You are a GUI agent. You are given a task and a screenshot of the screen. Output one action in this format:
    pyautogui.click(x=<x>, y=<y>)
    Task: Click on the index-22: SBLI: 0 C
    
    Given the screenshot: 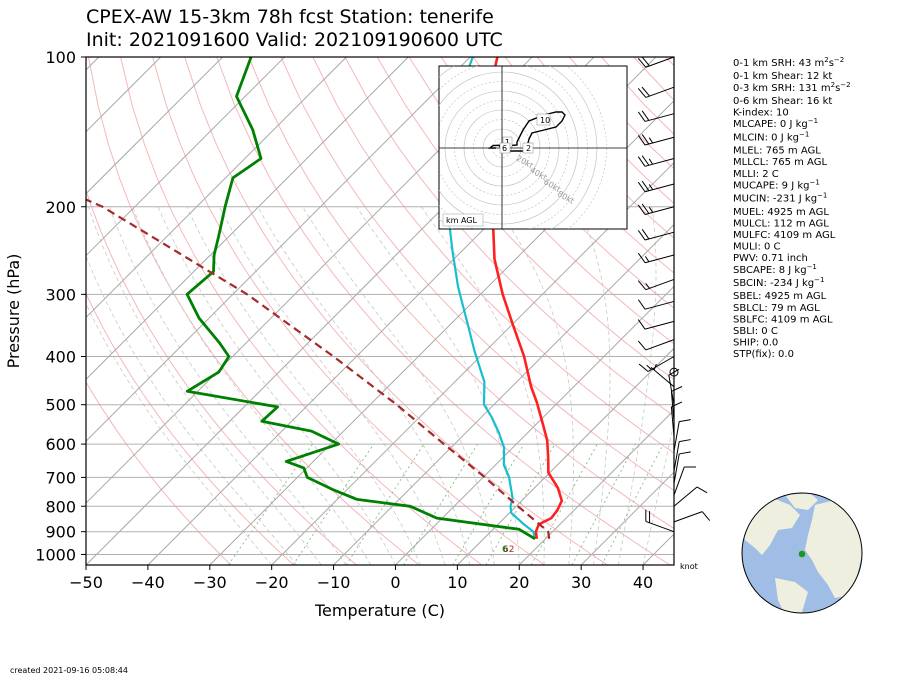 What is the action you would take?
    pyautogui.click(x=755, y=331)
    